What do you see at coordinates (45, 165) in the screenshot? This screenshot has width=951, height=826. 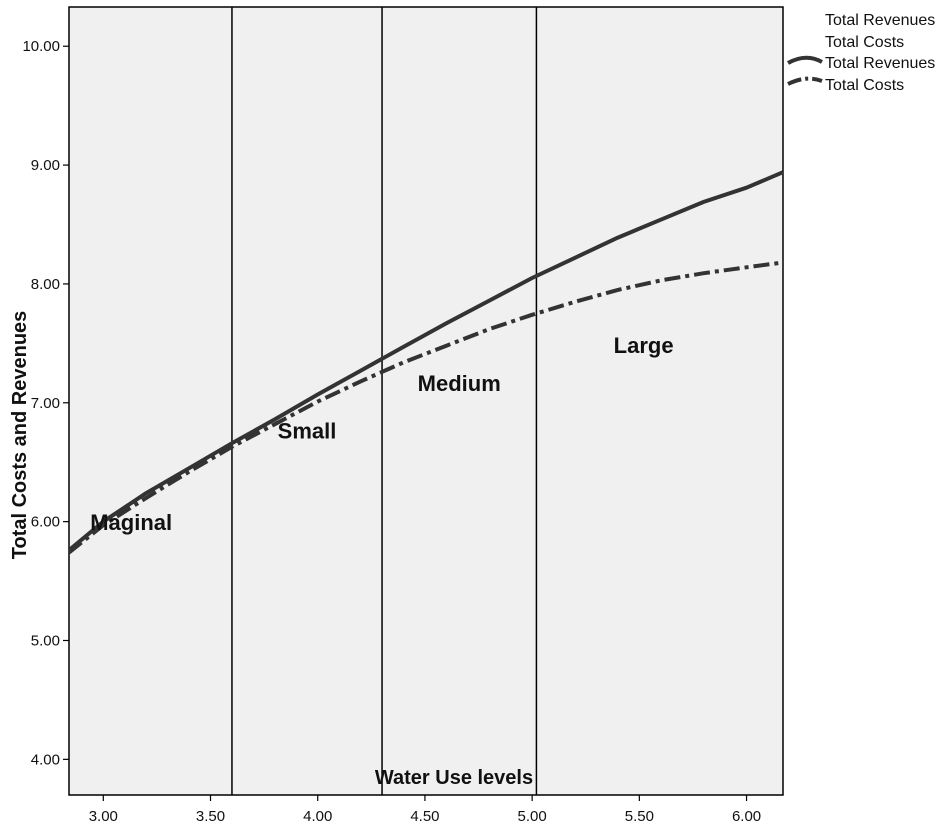 I see `y-tick-label: 9.00` at bounding box center [45, 165].